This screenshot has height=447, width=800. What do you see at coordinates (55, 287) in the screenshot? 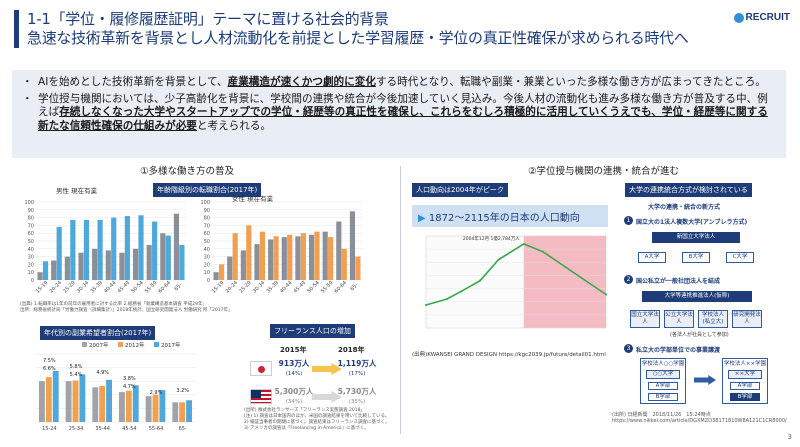
I see `x-tick-label: 20-24` at bounding box center [55, 287].